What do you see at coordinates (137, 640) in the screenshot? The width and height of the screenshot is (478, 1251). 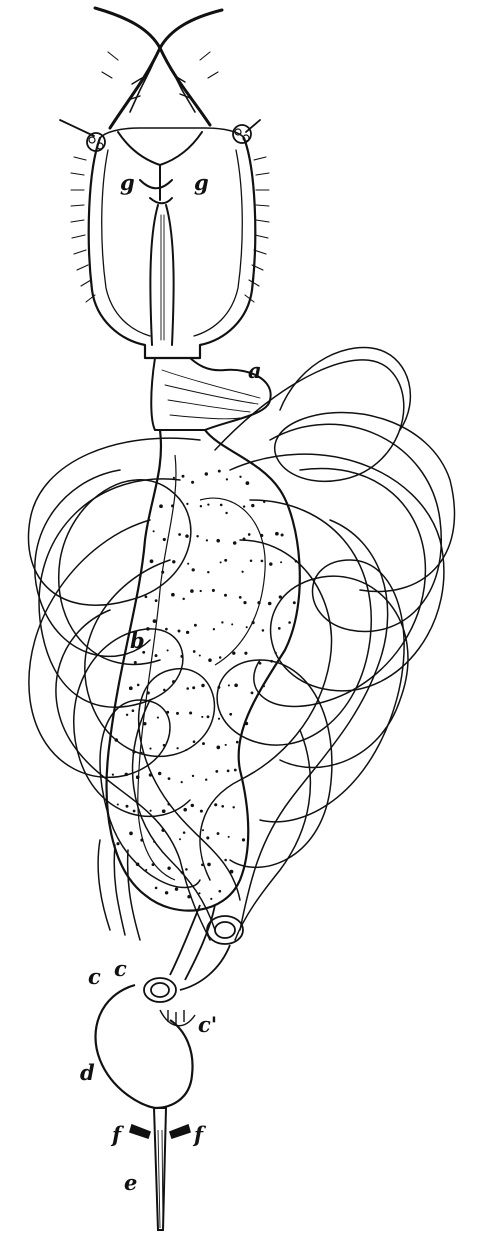 I see `label-b: b` at bounding box center [137, 640].